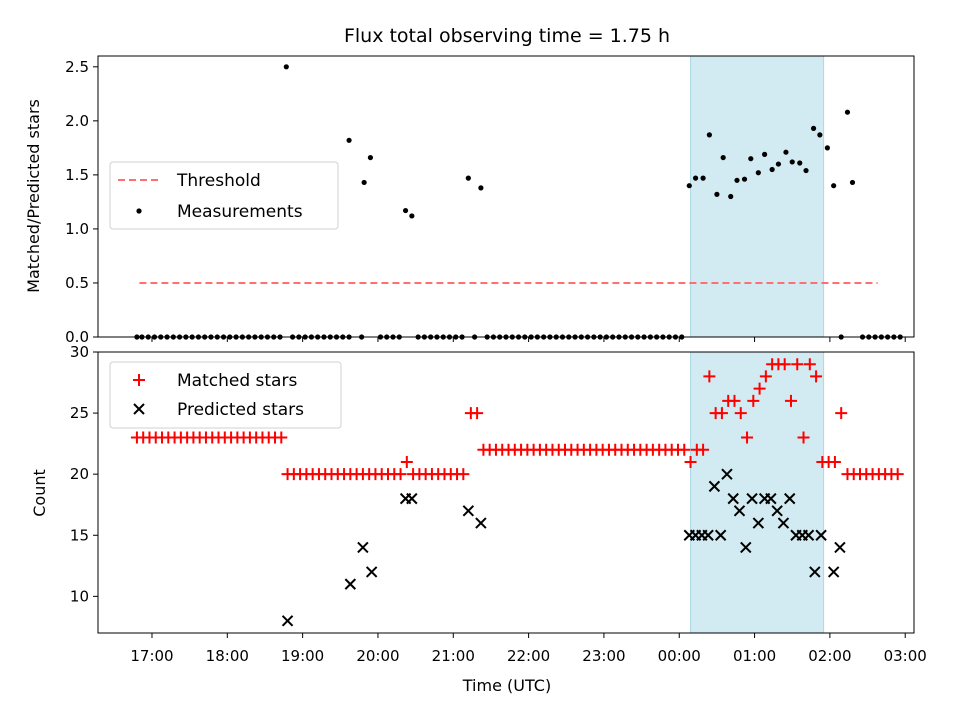 The width and height of the screenshot is (960, 720). I want to click on x-tick-label: 21:00, so click(453, 656).